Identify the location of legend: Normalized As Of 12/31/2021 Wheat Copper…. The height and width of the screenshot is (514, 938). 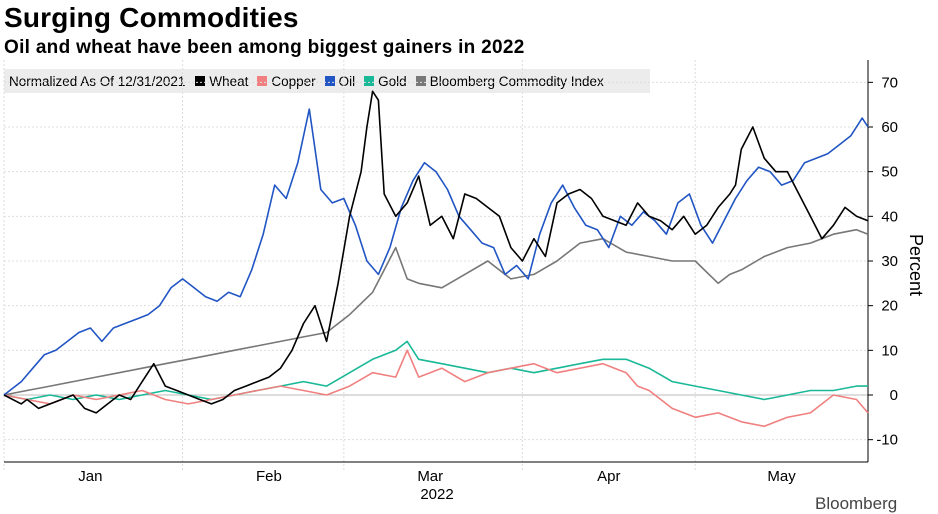
(327, 81).